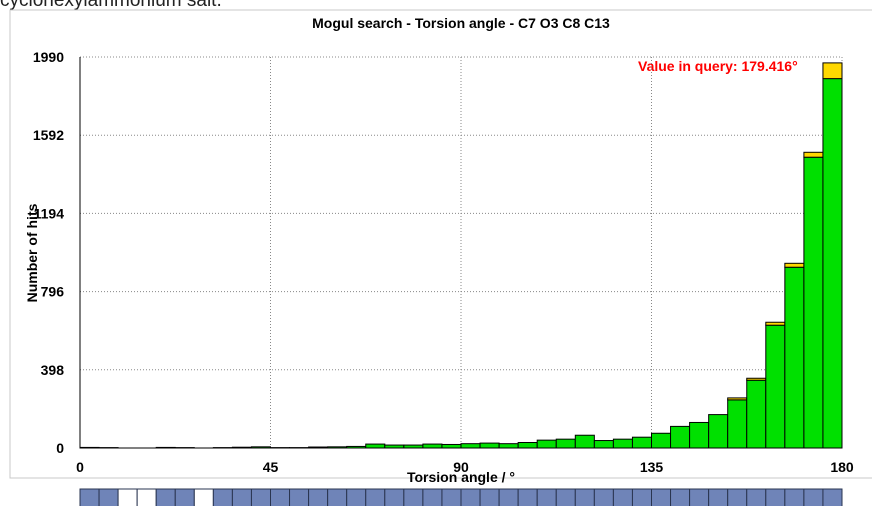 The width and height of the screenshot is (872, 511). Describe the element at coordinates (48, 135) in the screenshot. I see `y-tick-label: 1592` at that location.